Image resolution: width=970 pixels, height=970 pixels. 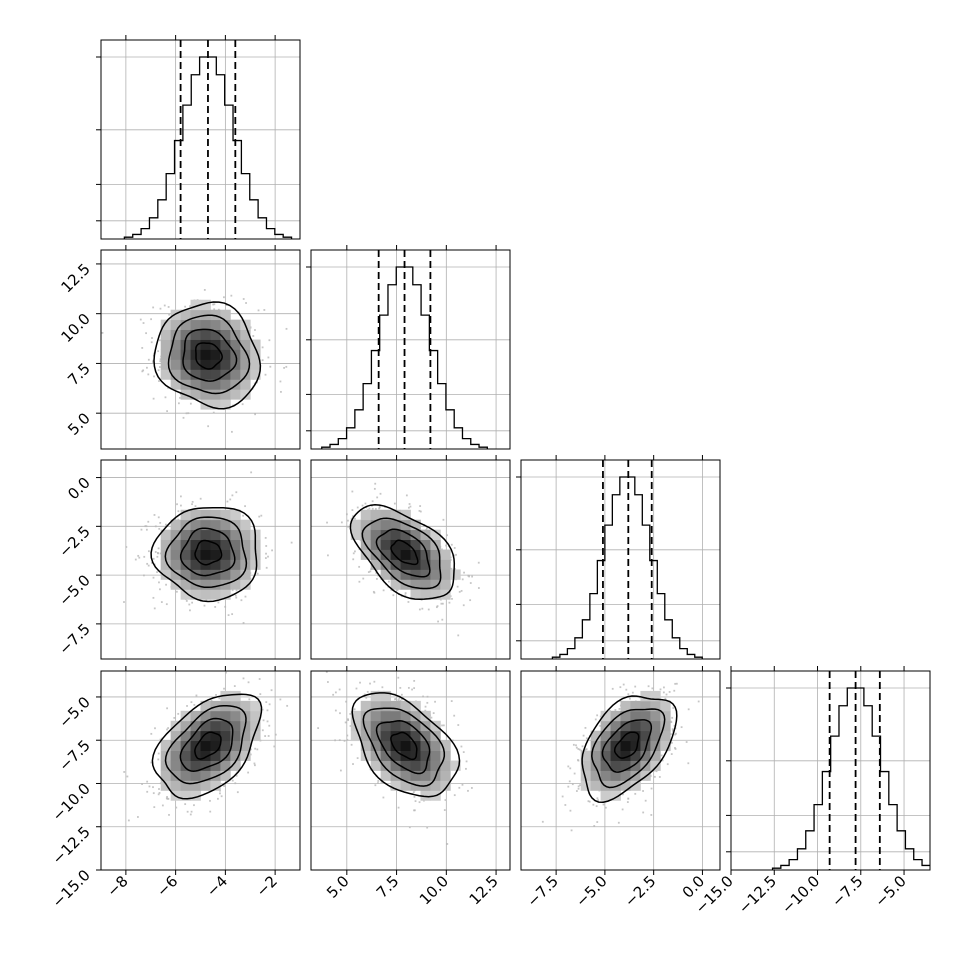 What do you see at coordinates (167, 886) in the screenshot?
I see `x-tick-label: −6` at bounding box center [167, 886].